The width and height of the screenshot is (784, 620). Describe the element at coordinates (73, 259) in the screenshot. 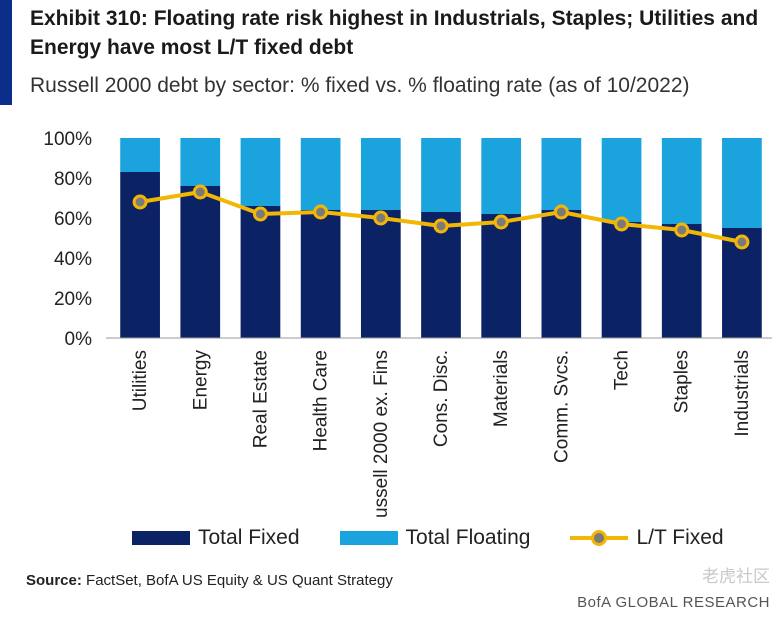

I see `y-tick-label: 40%` at that location.